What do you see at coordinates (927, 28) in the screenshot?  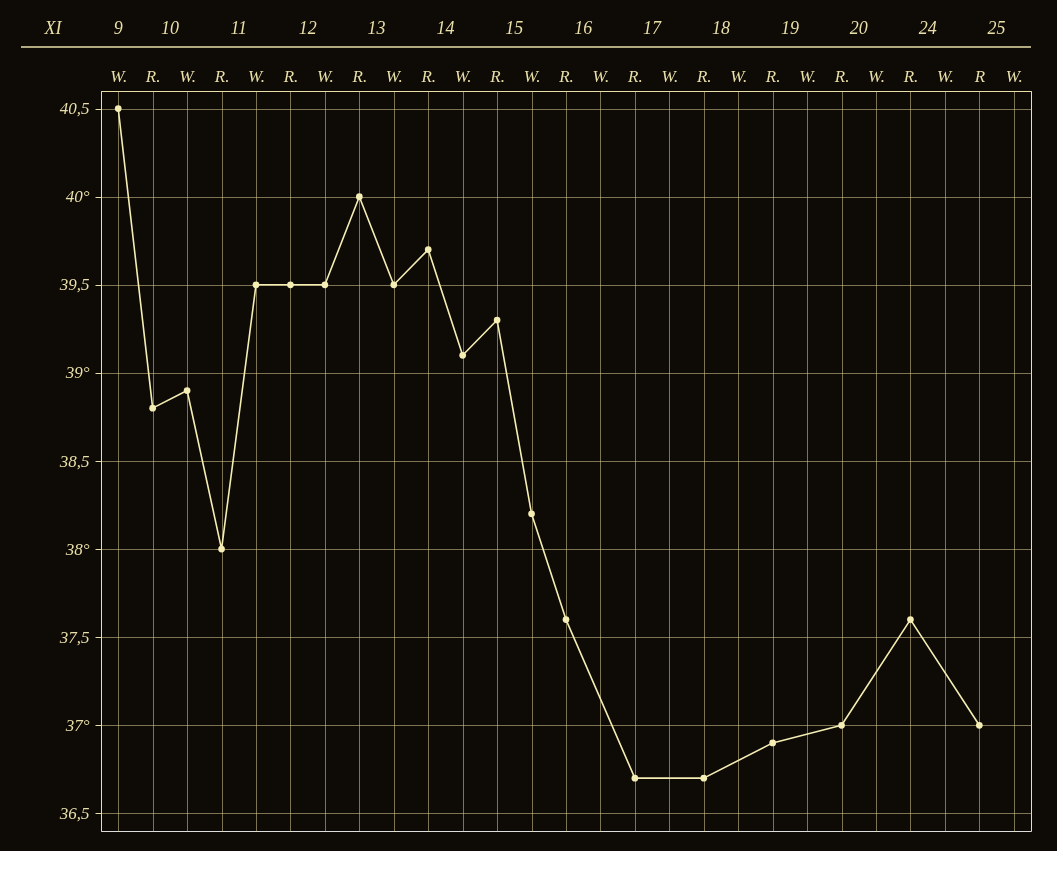 I see `text: 24` at bounding box center [927, 28].